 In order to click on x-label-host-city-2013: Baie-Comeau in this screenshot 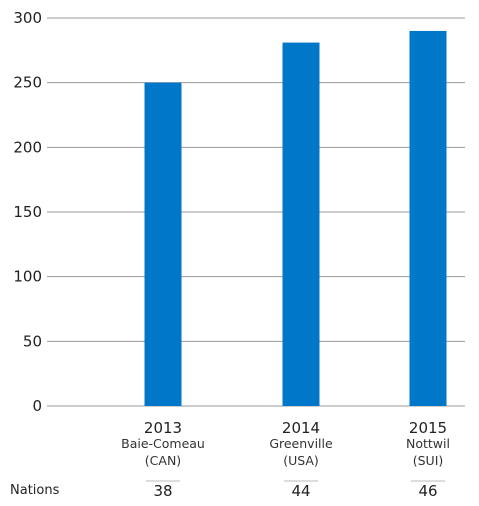, I will do `click(163, 443)`.